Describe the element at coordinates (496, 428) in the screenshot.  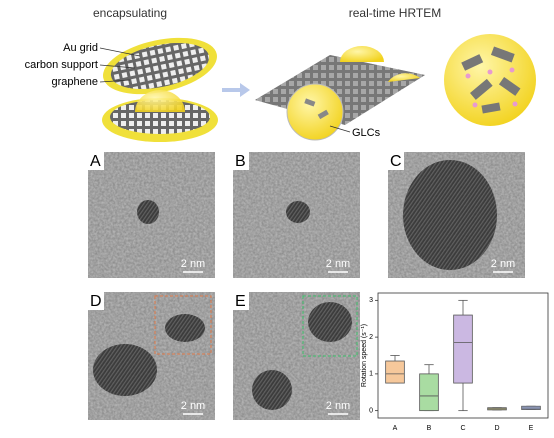
I see `x-tick-label: D` at that location.